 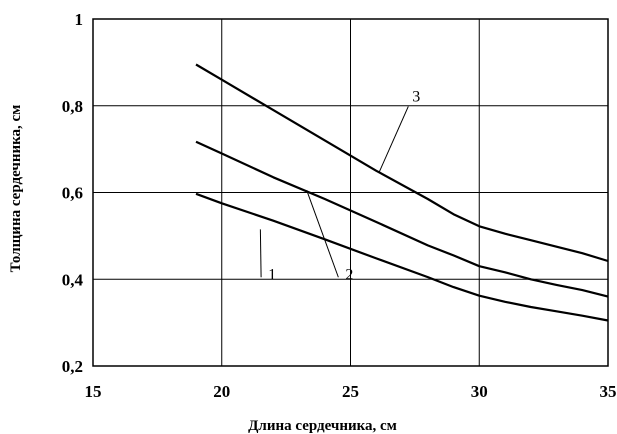 What do you see at coordinates (221, 391) in the screenshot?
I see `x-tick-label: 20` at bounding box center [221, 391].